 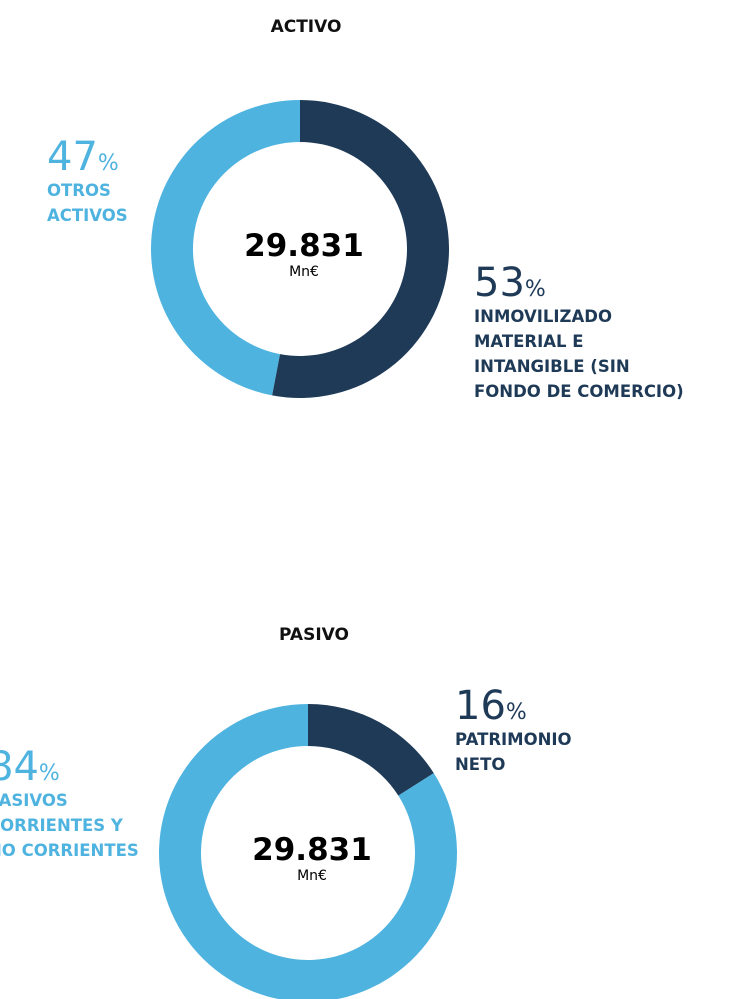 I want to click on percent-label: 47%, so click(x=83, y=157).